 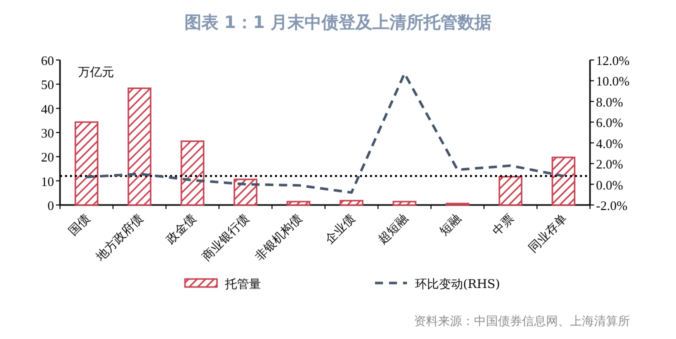 I want to click on x-tick-label: 政金债, so click(x=181, y=229).